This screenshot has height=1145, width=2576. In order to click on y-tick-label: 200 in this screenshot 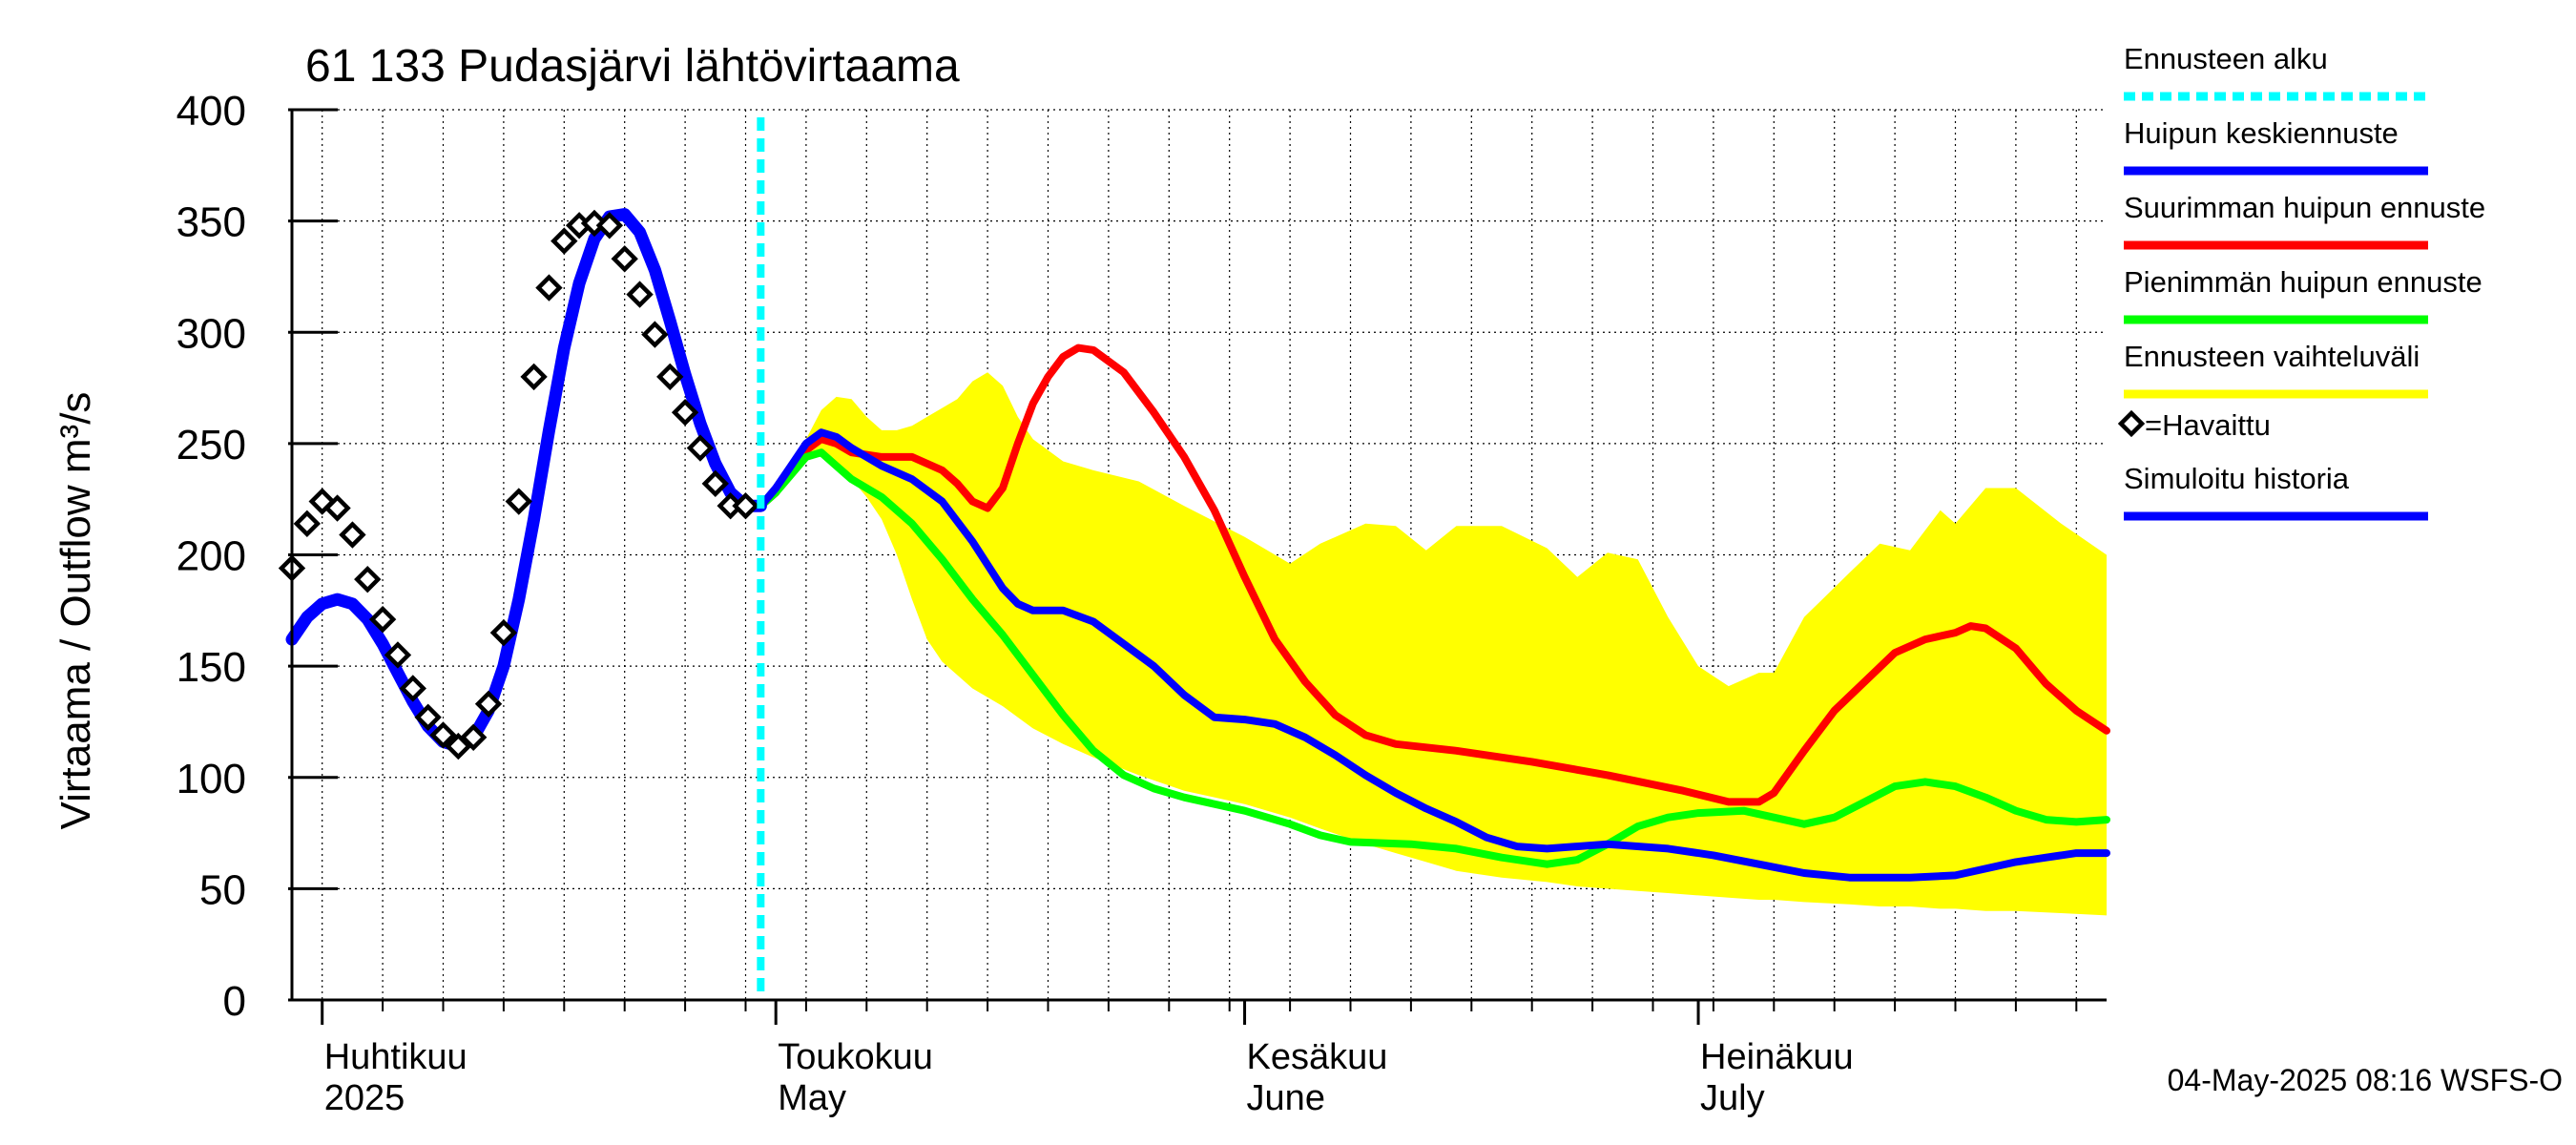, I will do `click(211, 557)`.